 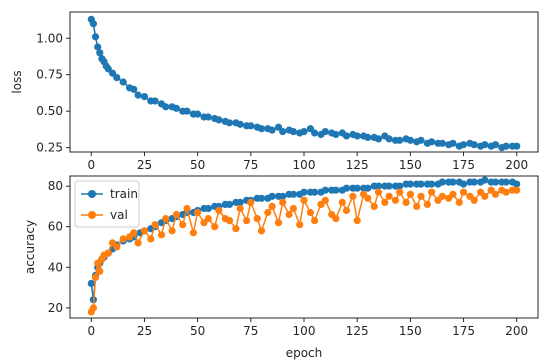 I want to click on loss-x-tick-label: 150, so click(x=410, y=165).